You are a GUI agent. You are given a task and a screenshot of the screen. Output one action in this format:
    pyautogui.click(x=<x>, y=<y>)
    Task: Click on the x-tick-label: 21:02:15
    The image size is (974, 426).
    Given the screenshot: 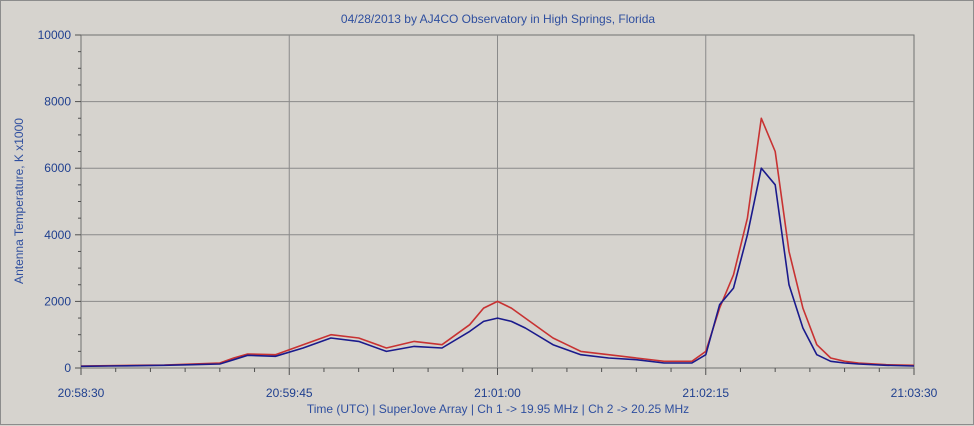 What is the action you would take?
    pyautogui.click(x=705, y=393)
    